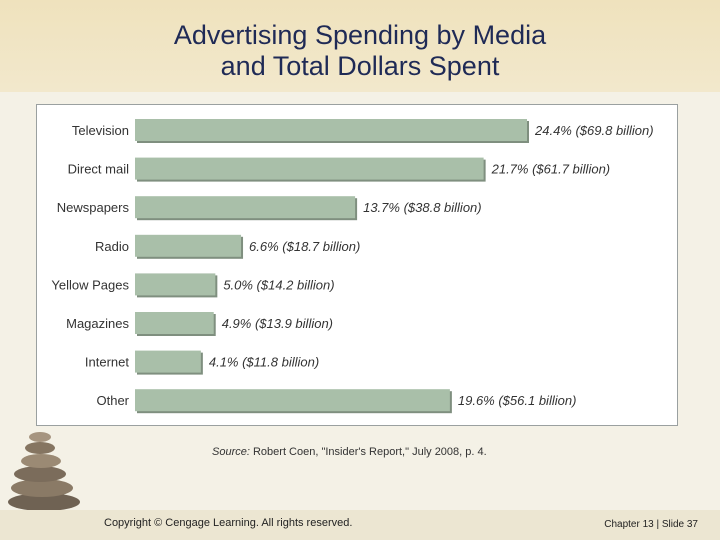  Describe the element at coordinates (93, 207) in the screenshot. I see `category-label: Newspapers` at that location.